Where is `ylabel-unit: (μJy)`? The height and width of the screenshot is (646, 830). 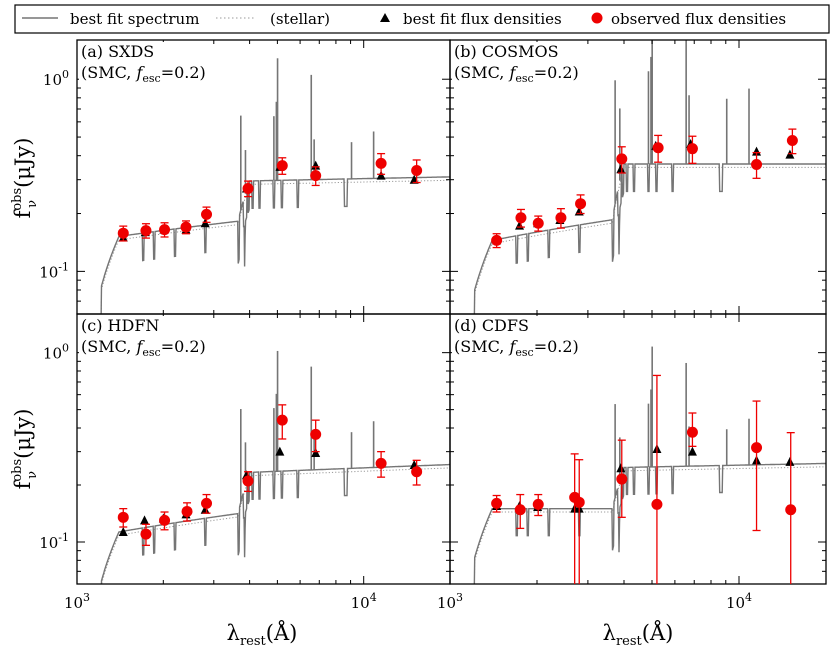 ylabel-unit: (μJy) is located at coordinates (23, 434).